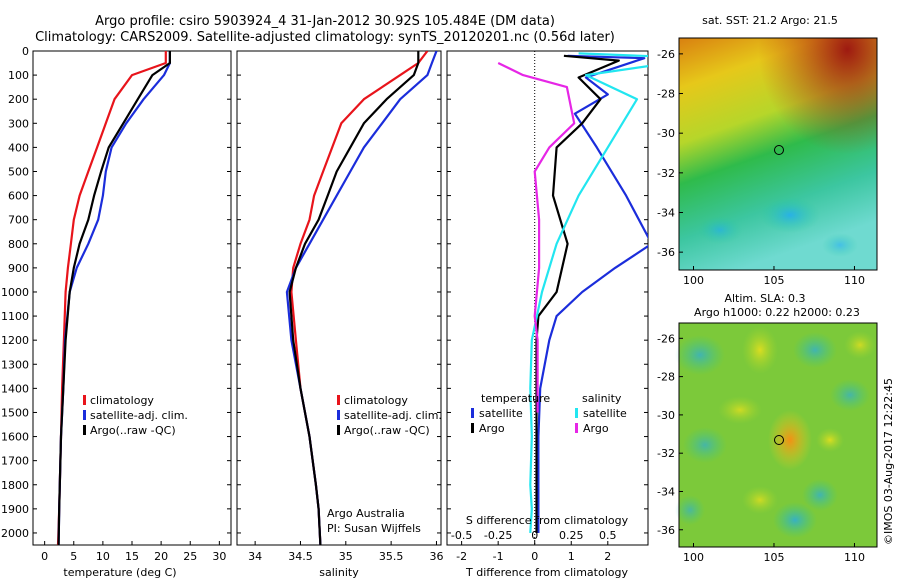 The image size is (900, 580). What do you see at coordinates (133, 552) in the screenshot?
I see `temperature-x-axis: 0 5 10 15 20 25 30` at bounding box center [133, 552].